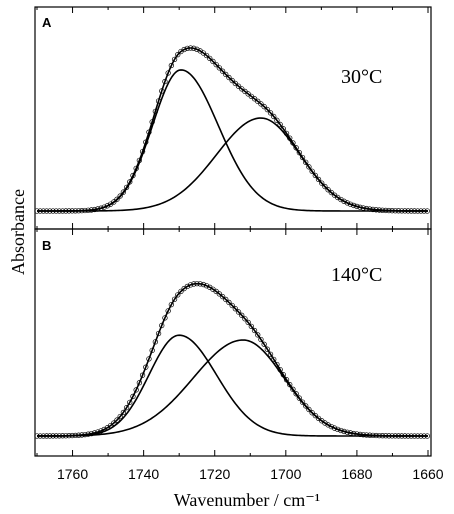 The image size is (454, 514). I want to click on x-tick-label: 1740, so click(143, 474).